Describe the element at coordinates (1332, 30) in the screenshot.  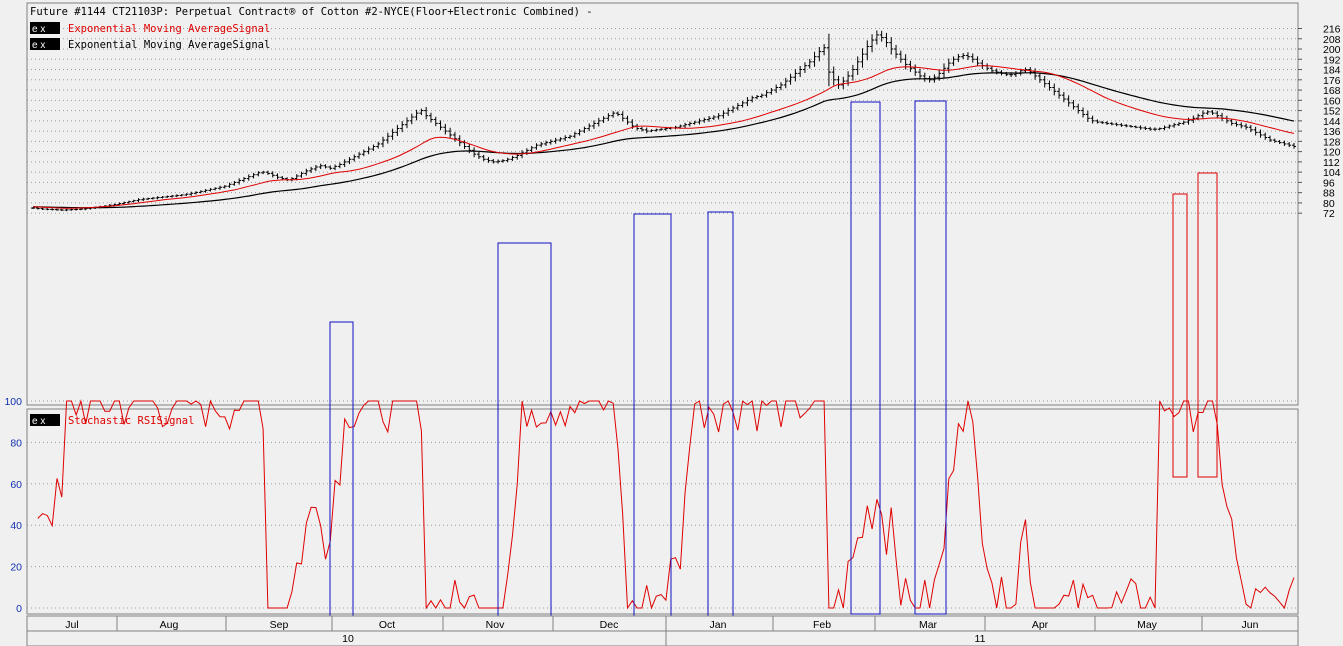
I see `price-tick-label: 216` at that location.